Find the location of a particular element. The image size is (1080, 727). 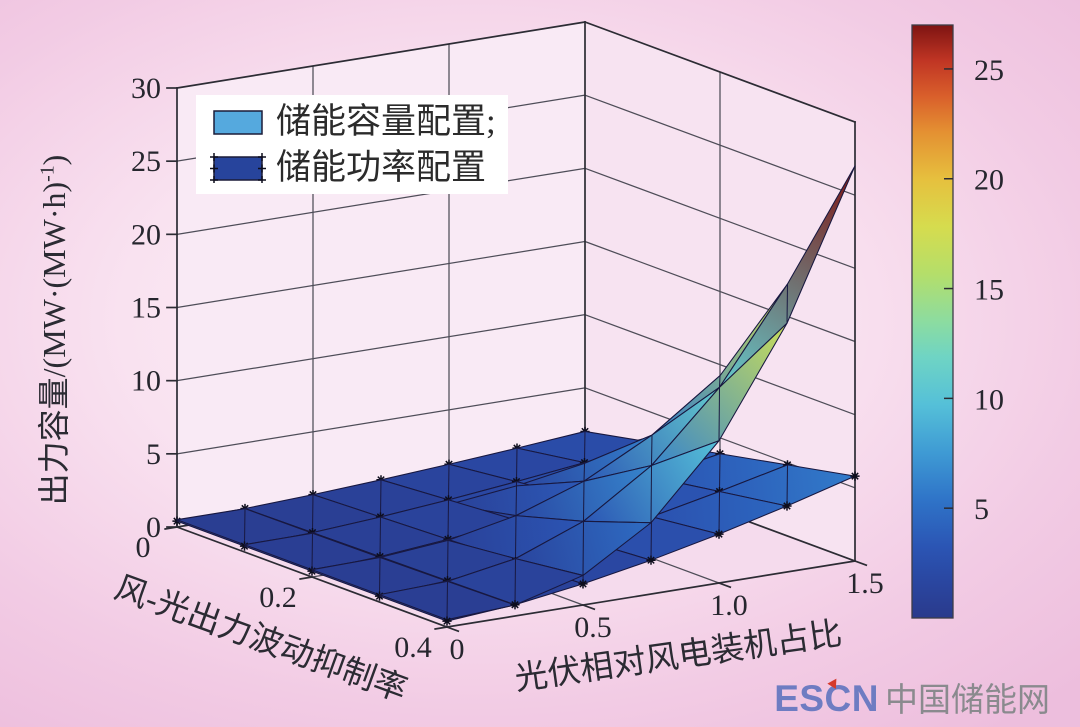

colorbar-tick-label: 15 is located at coordinates (989, 290).